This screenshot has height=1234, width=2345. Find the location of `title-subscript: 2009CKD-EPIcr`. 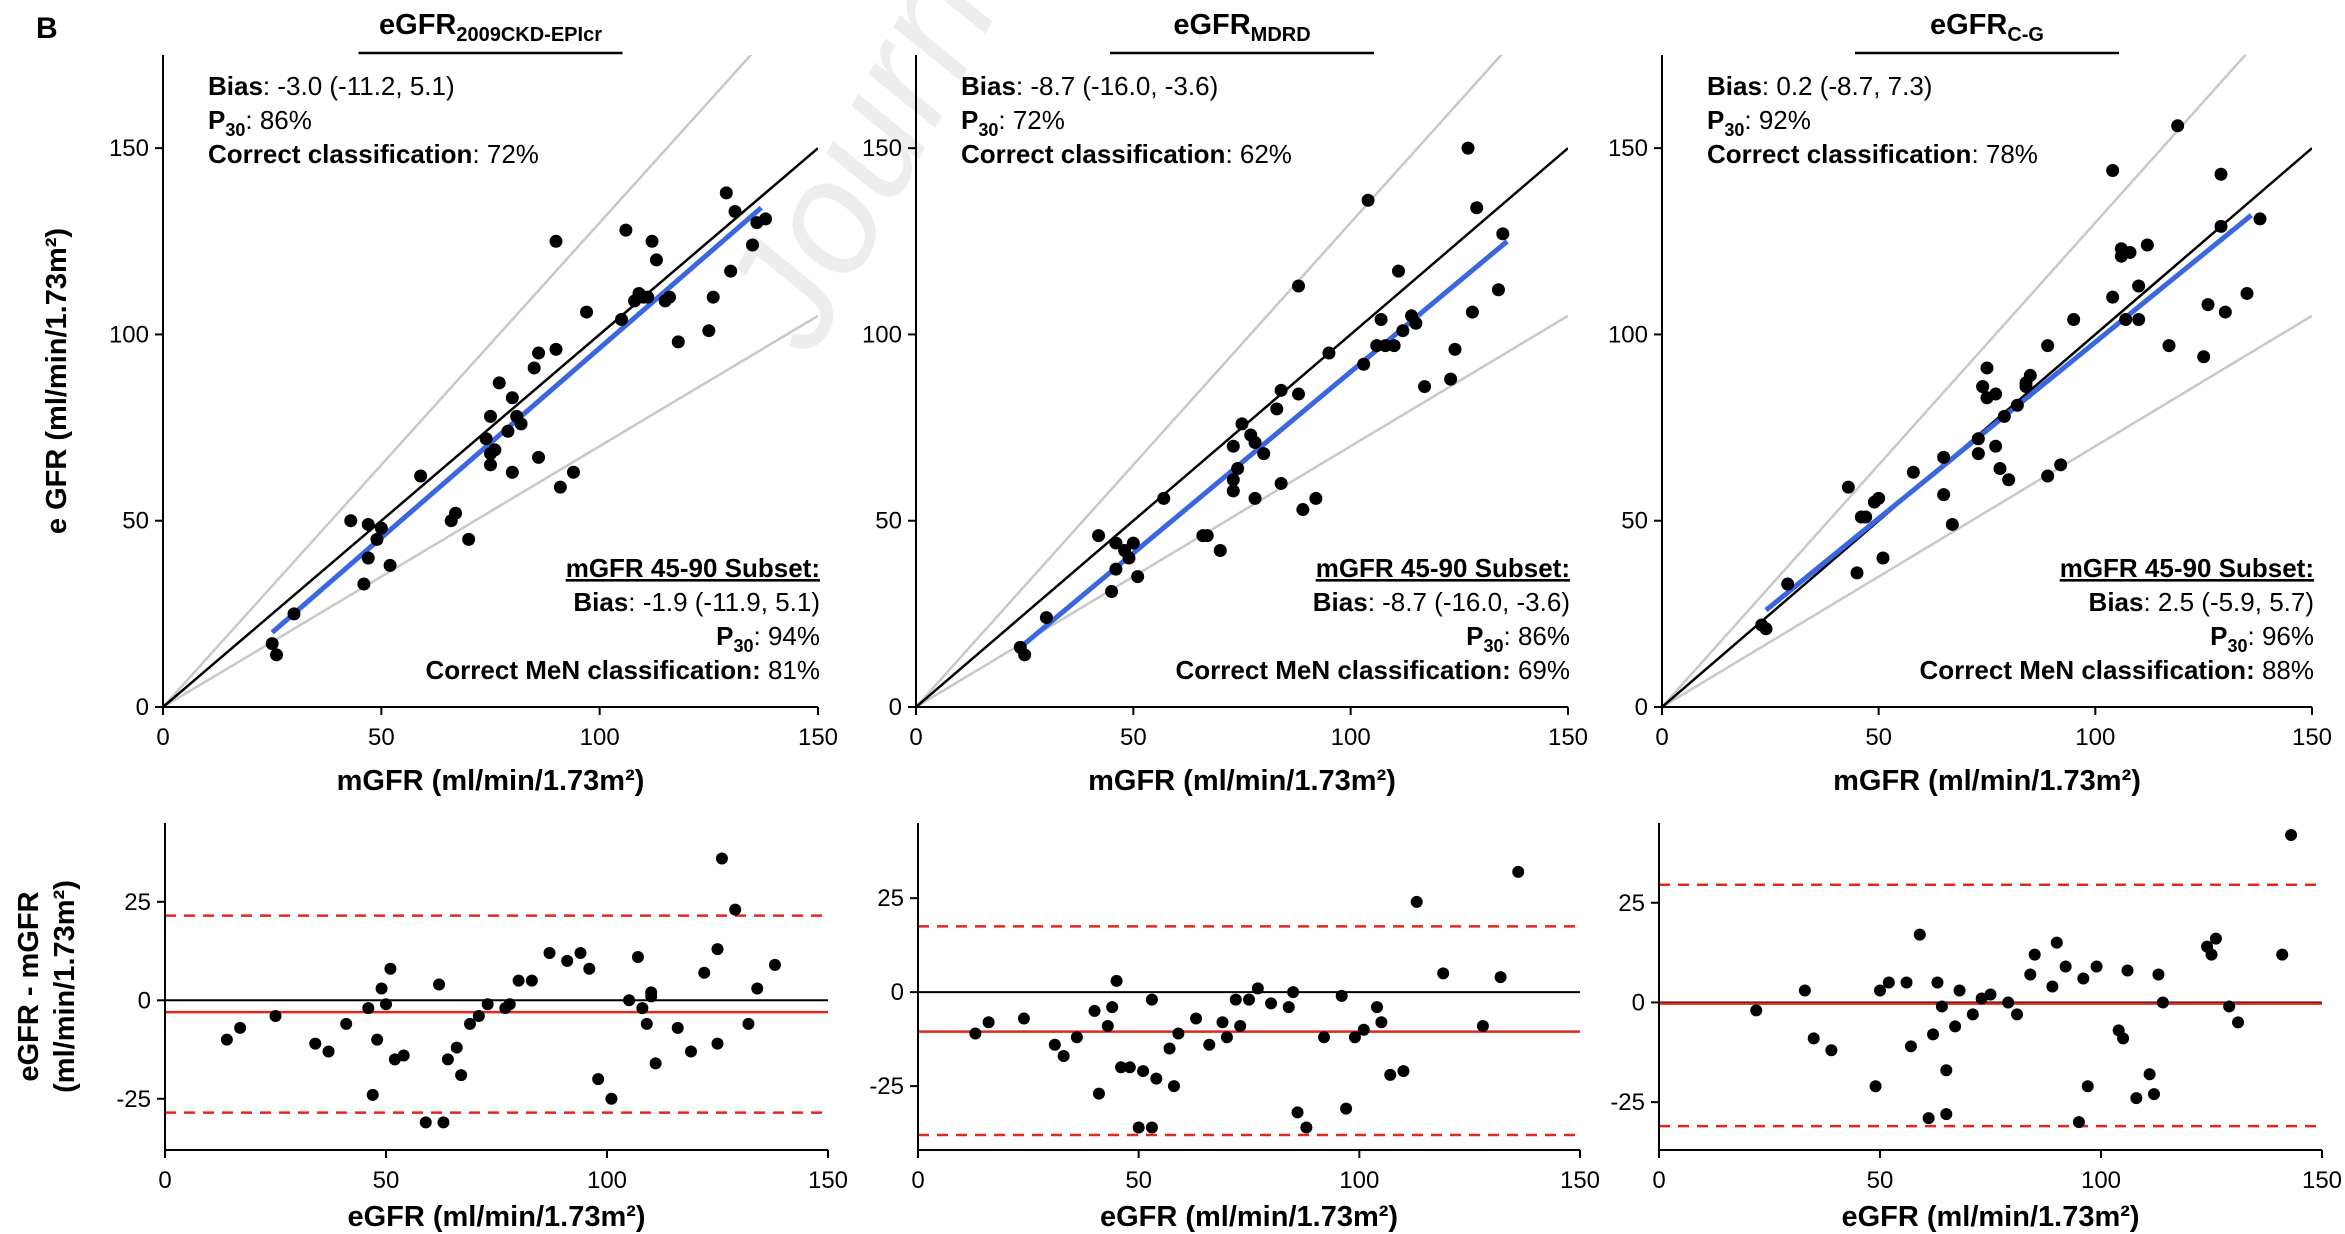

title-subscript: 2009CKD-EPIcr is located at coordinates (529, 35).